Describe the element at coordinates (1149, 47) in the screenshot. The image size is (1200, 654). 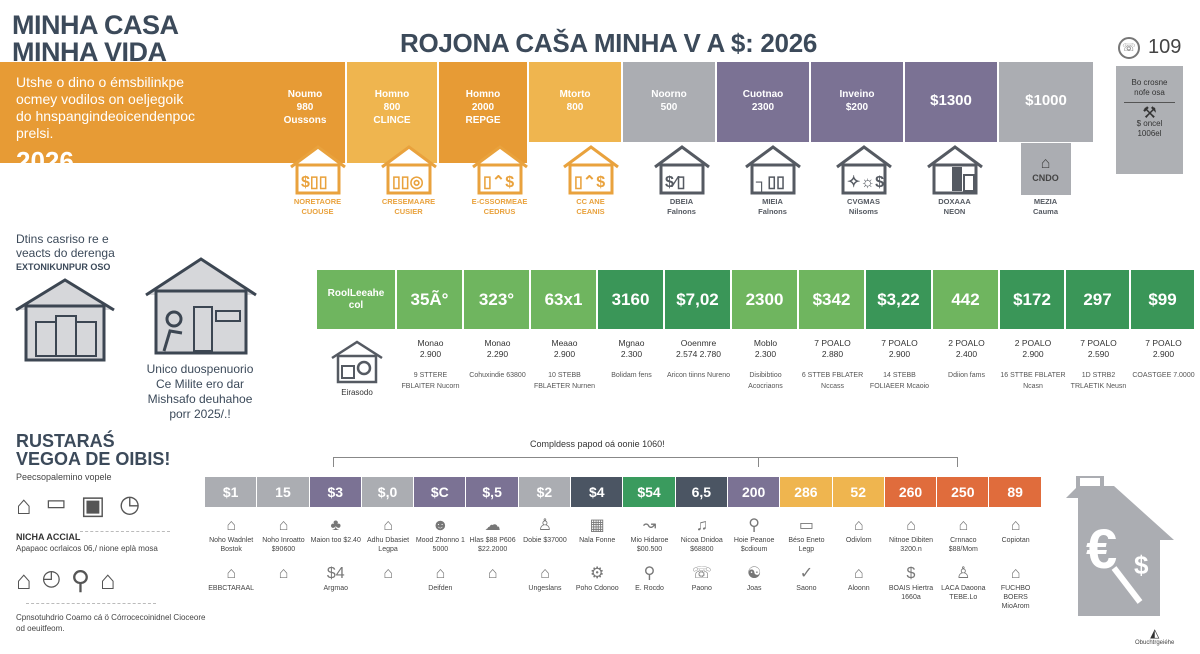
I see `phone-badge: ☏ 109` at that location.